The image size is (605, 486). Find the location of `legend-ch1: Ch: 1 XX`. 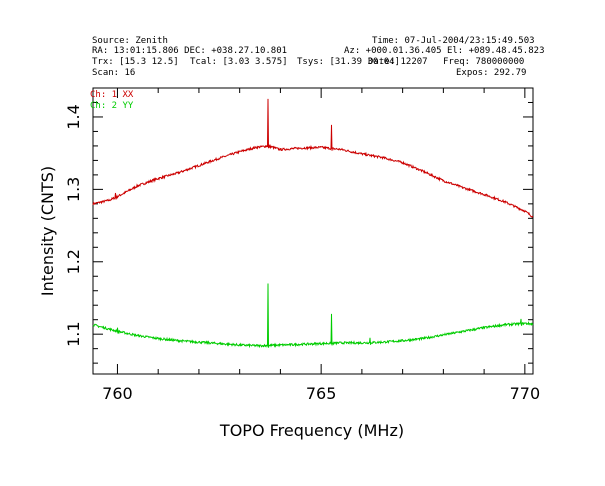

legend-ch1: Ch: 1 XX is located at coordinates (112, 95).